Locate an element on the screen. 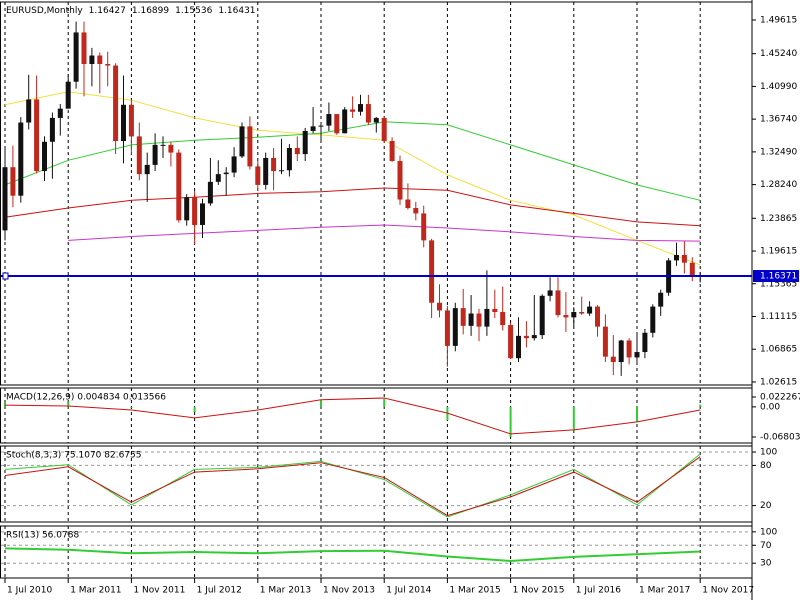 This screenshot has width=800, height=600. y-tick-label: 1.36740 is located at coordinates (778, 120).